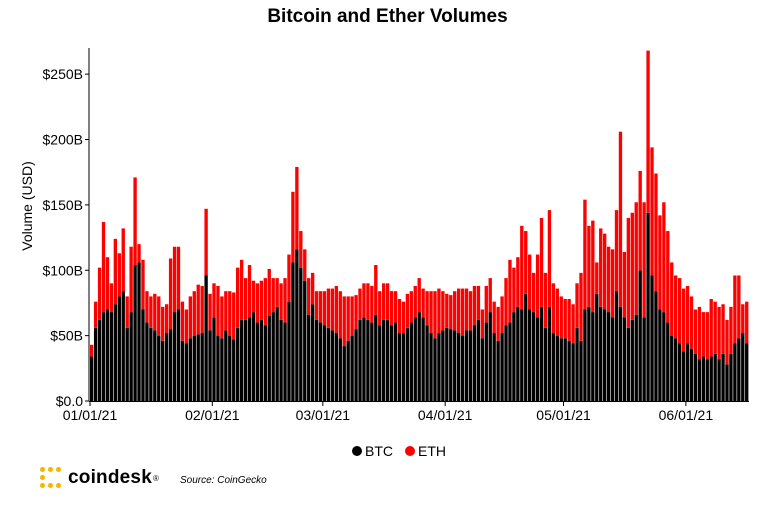 The image size is (775, 506). I want to click on x-tick-label: 04/01/21, so click(445, 415).